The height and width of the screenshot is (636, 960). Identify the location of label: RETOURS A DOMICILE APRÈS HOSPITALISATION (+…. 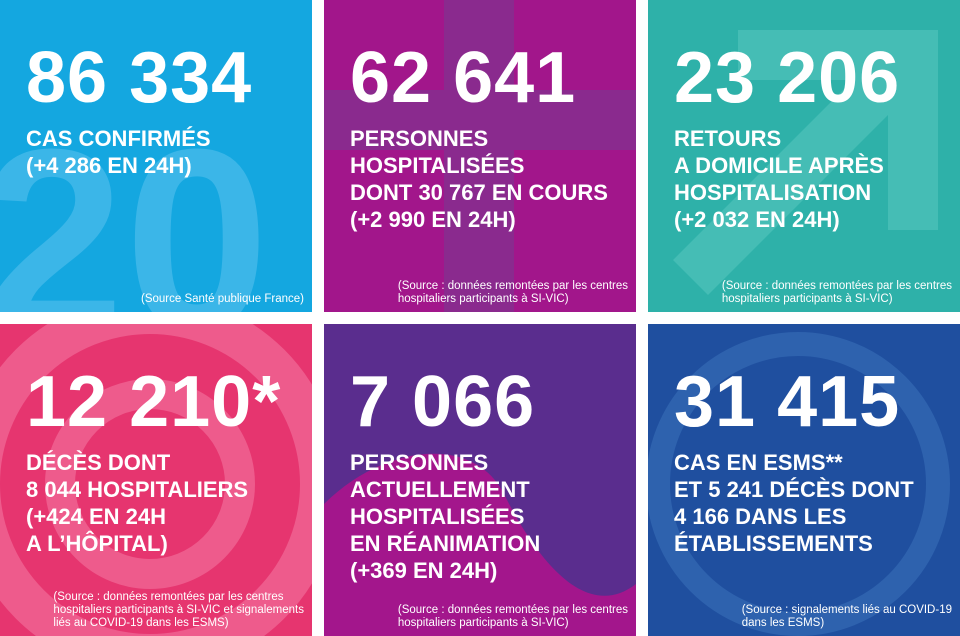
(779, 179).